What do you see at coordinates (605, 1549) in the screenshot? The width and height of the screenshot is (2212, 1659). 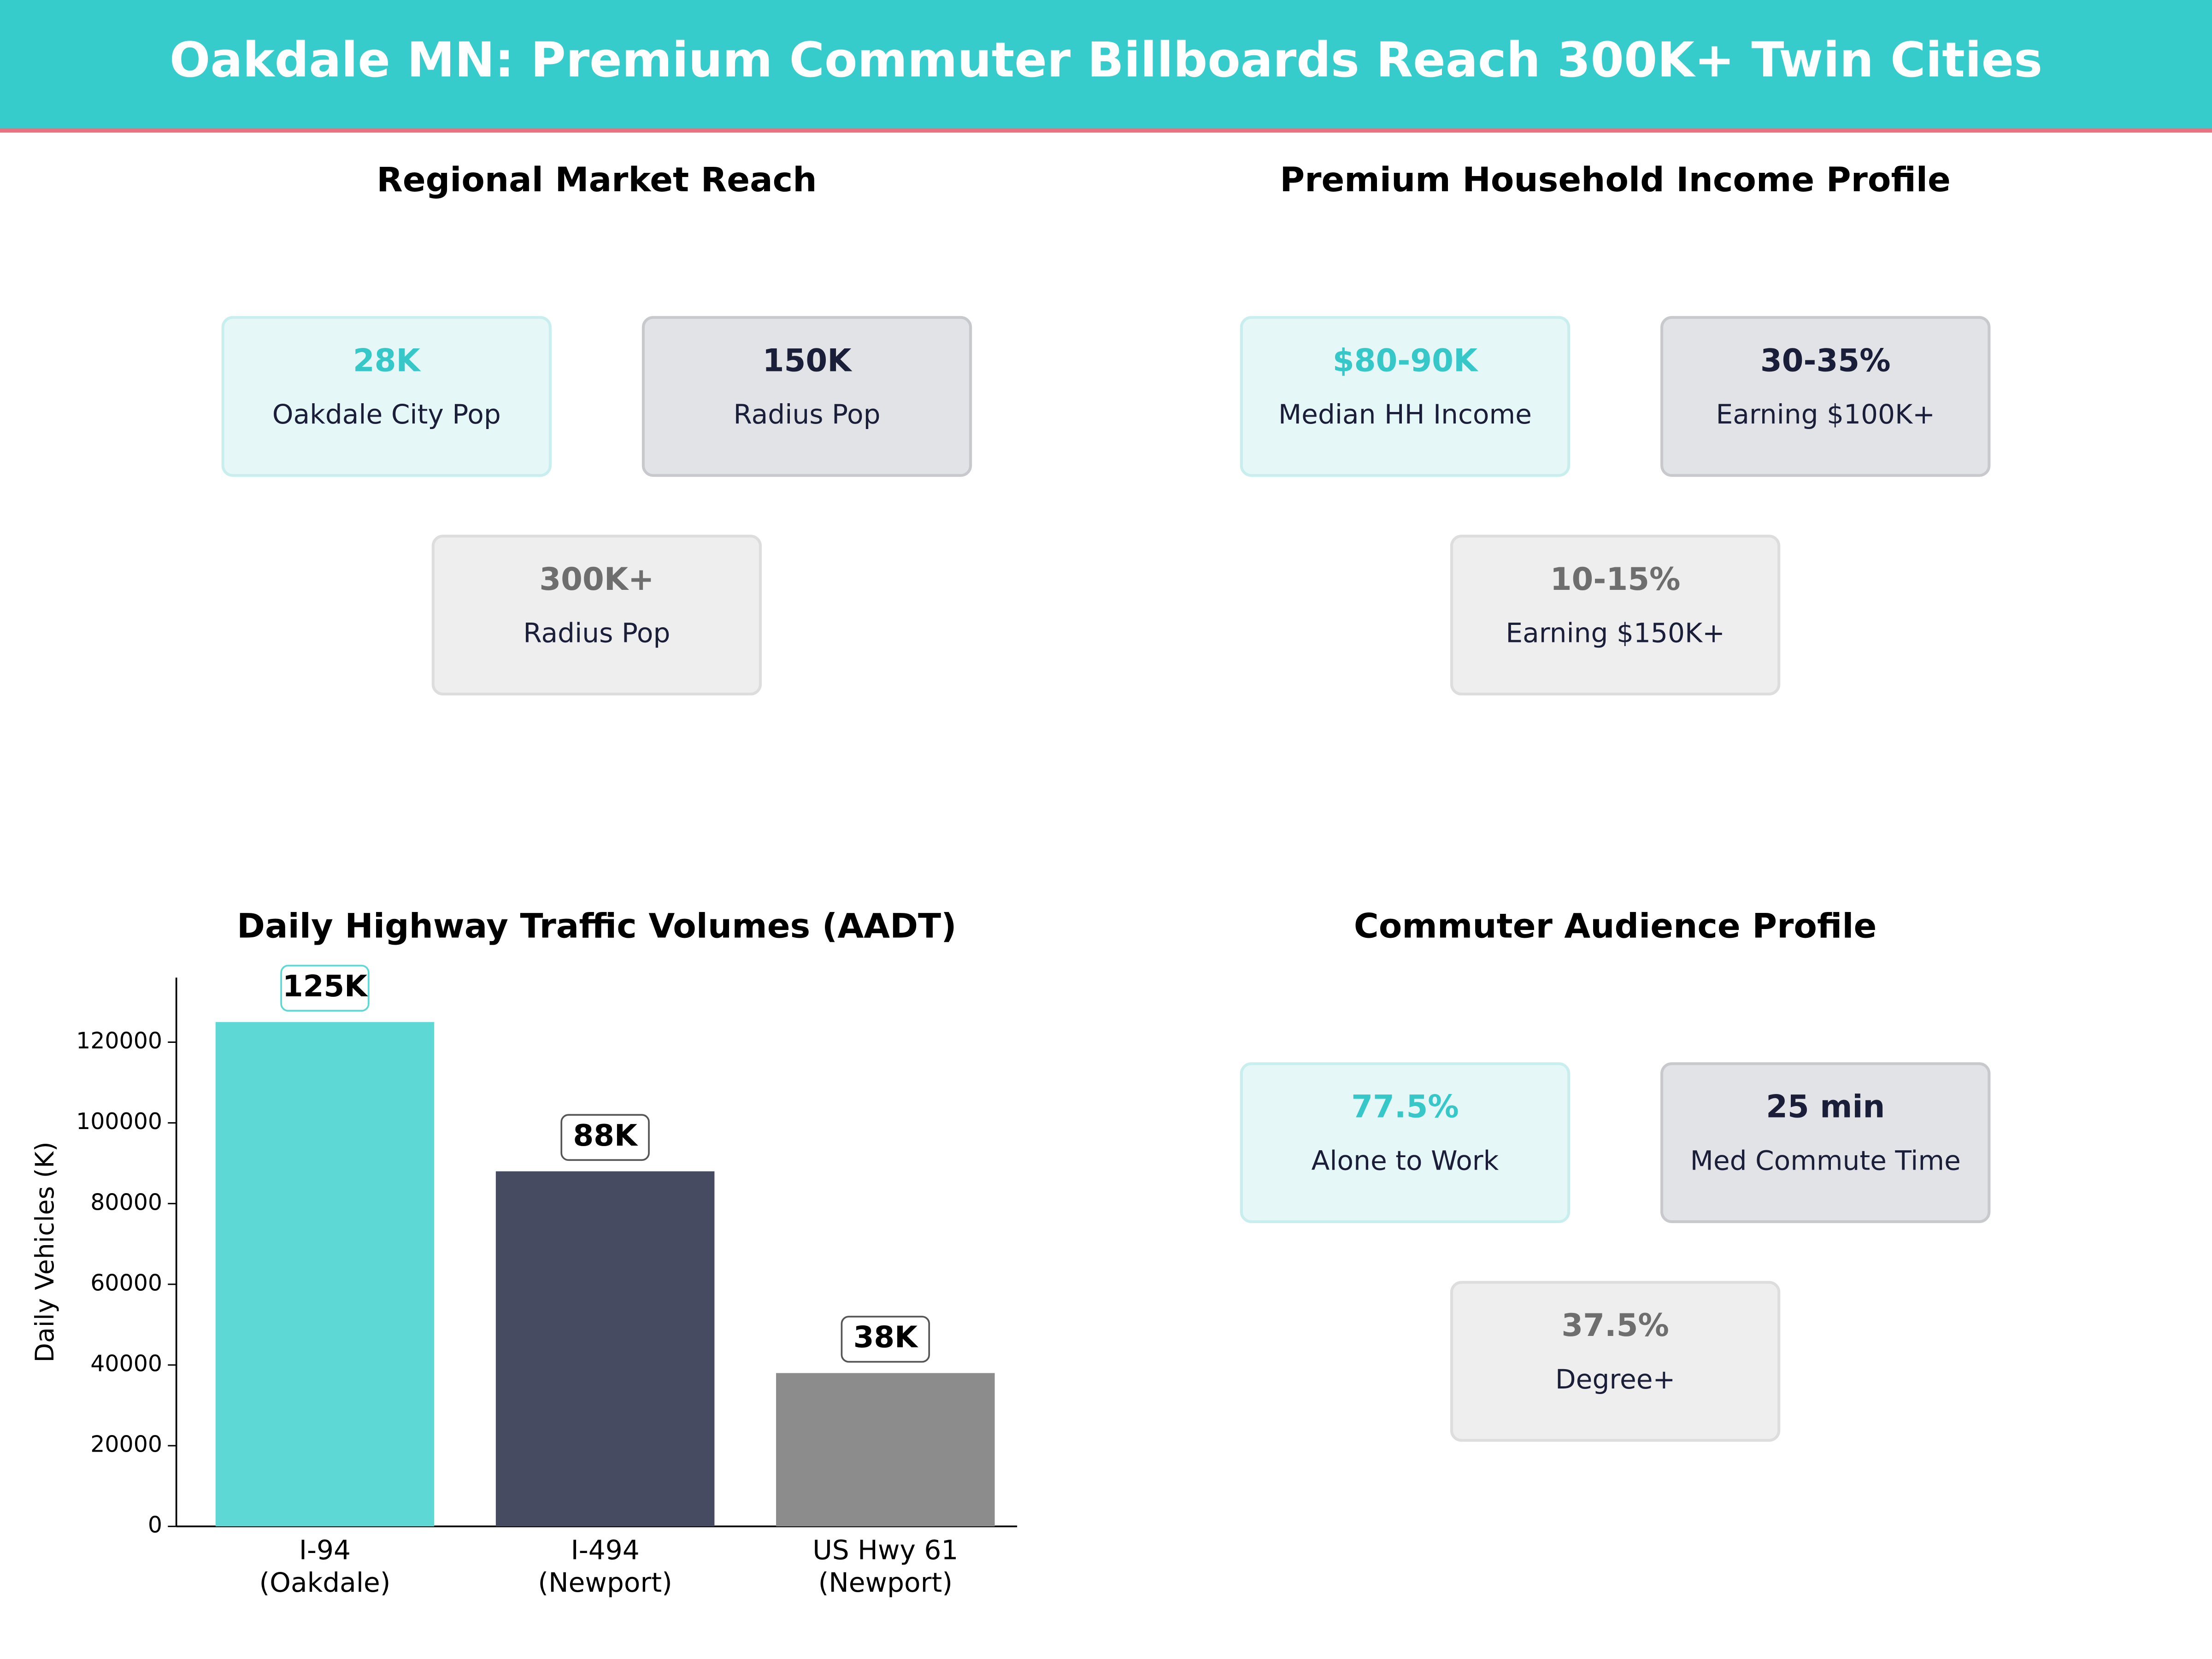 I see `x-tick-label: I-494` at bounding box center [605, 1549].